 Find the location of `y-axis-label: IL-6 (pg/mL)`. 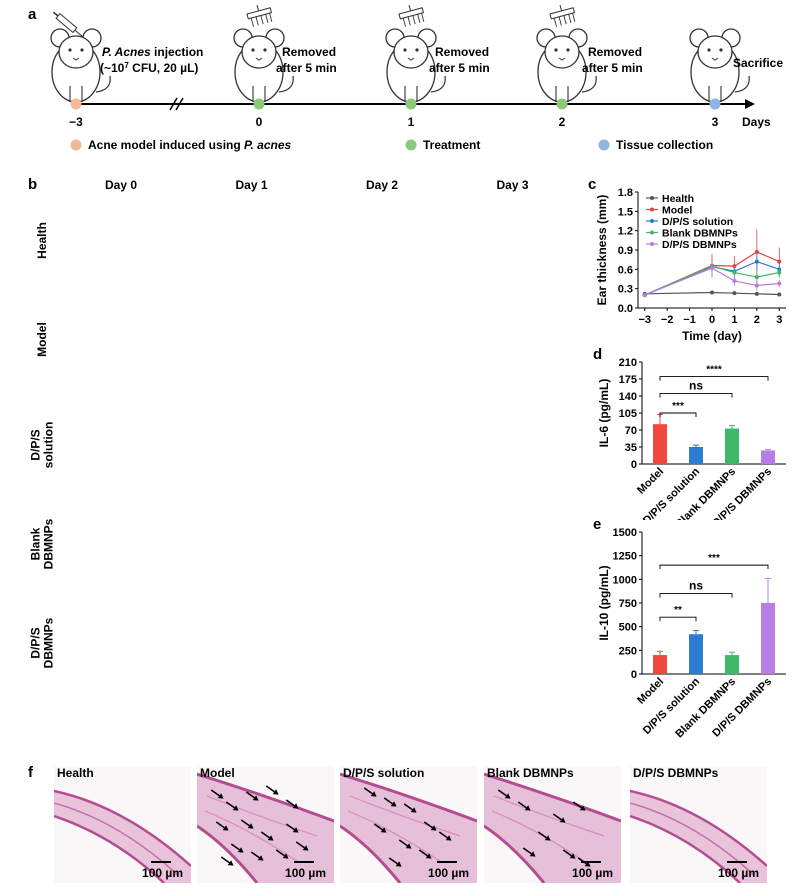

y-axis-label: IL-6 (pg/mL) is located at coordinates (604, 413).